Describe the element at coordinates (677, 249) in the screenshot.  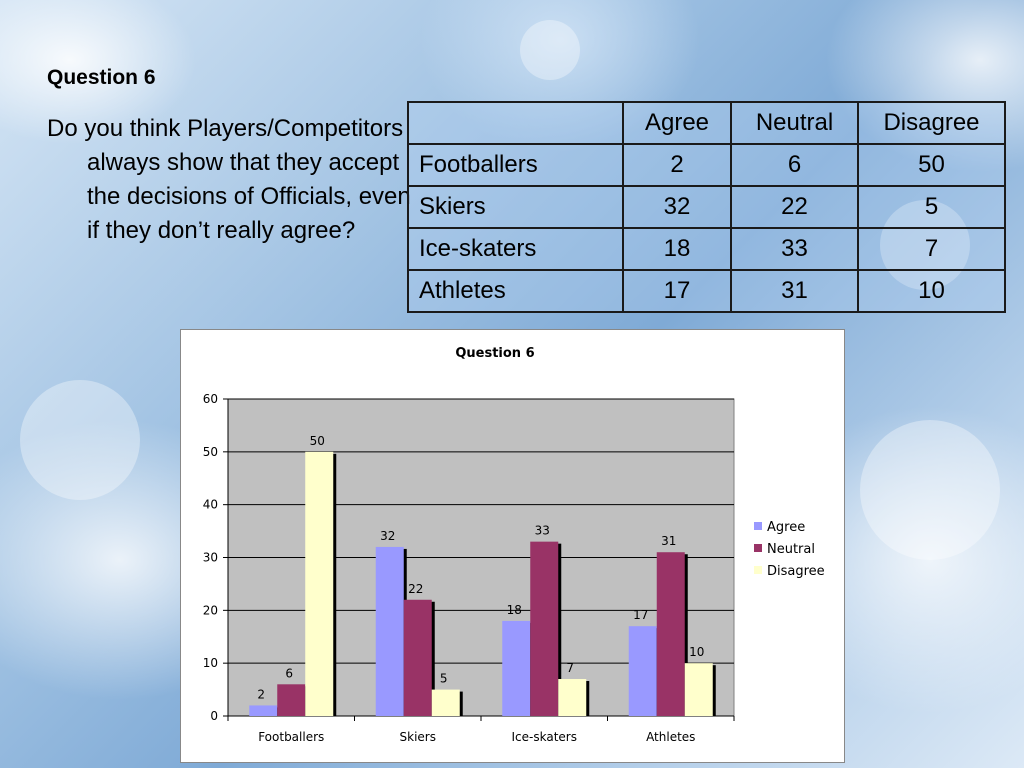
I see `table-cell: 18` at that location.